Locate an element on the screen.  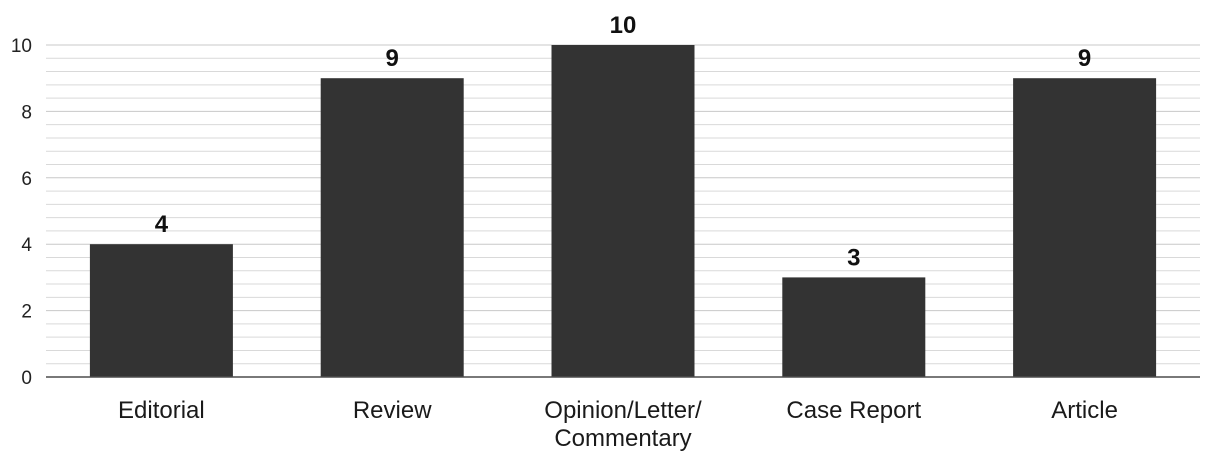
category-label-line: Editorial is located at coordinates (161, 410).